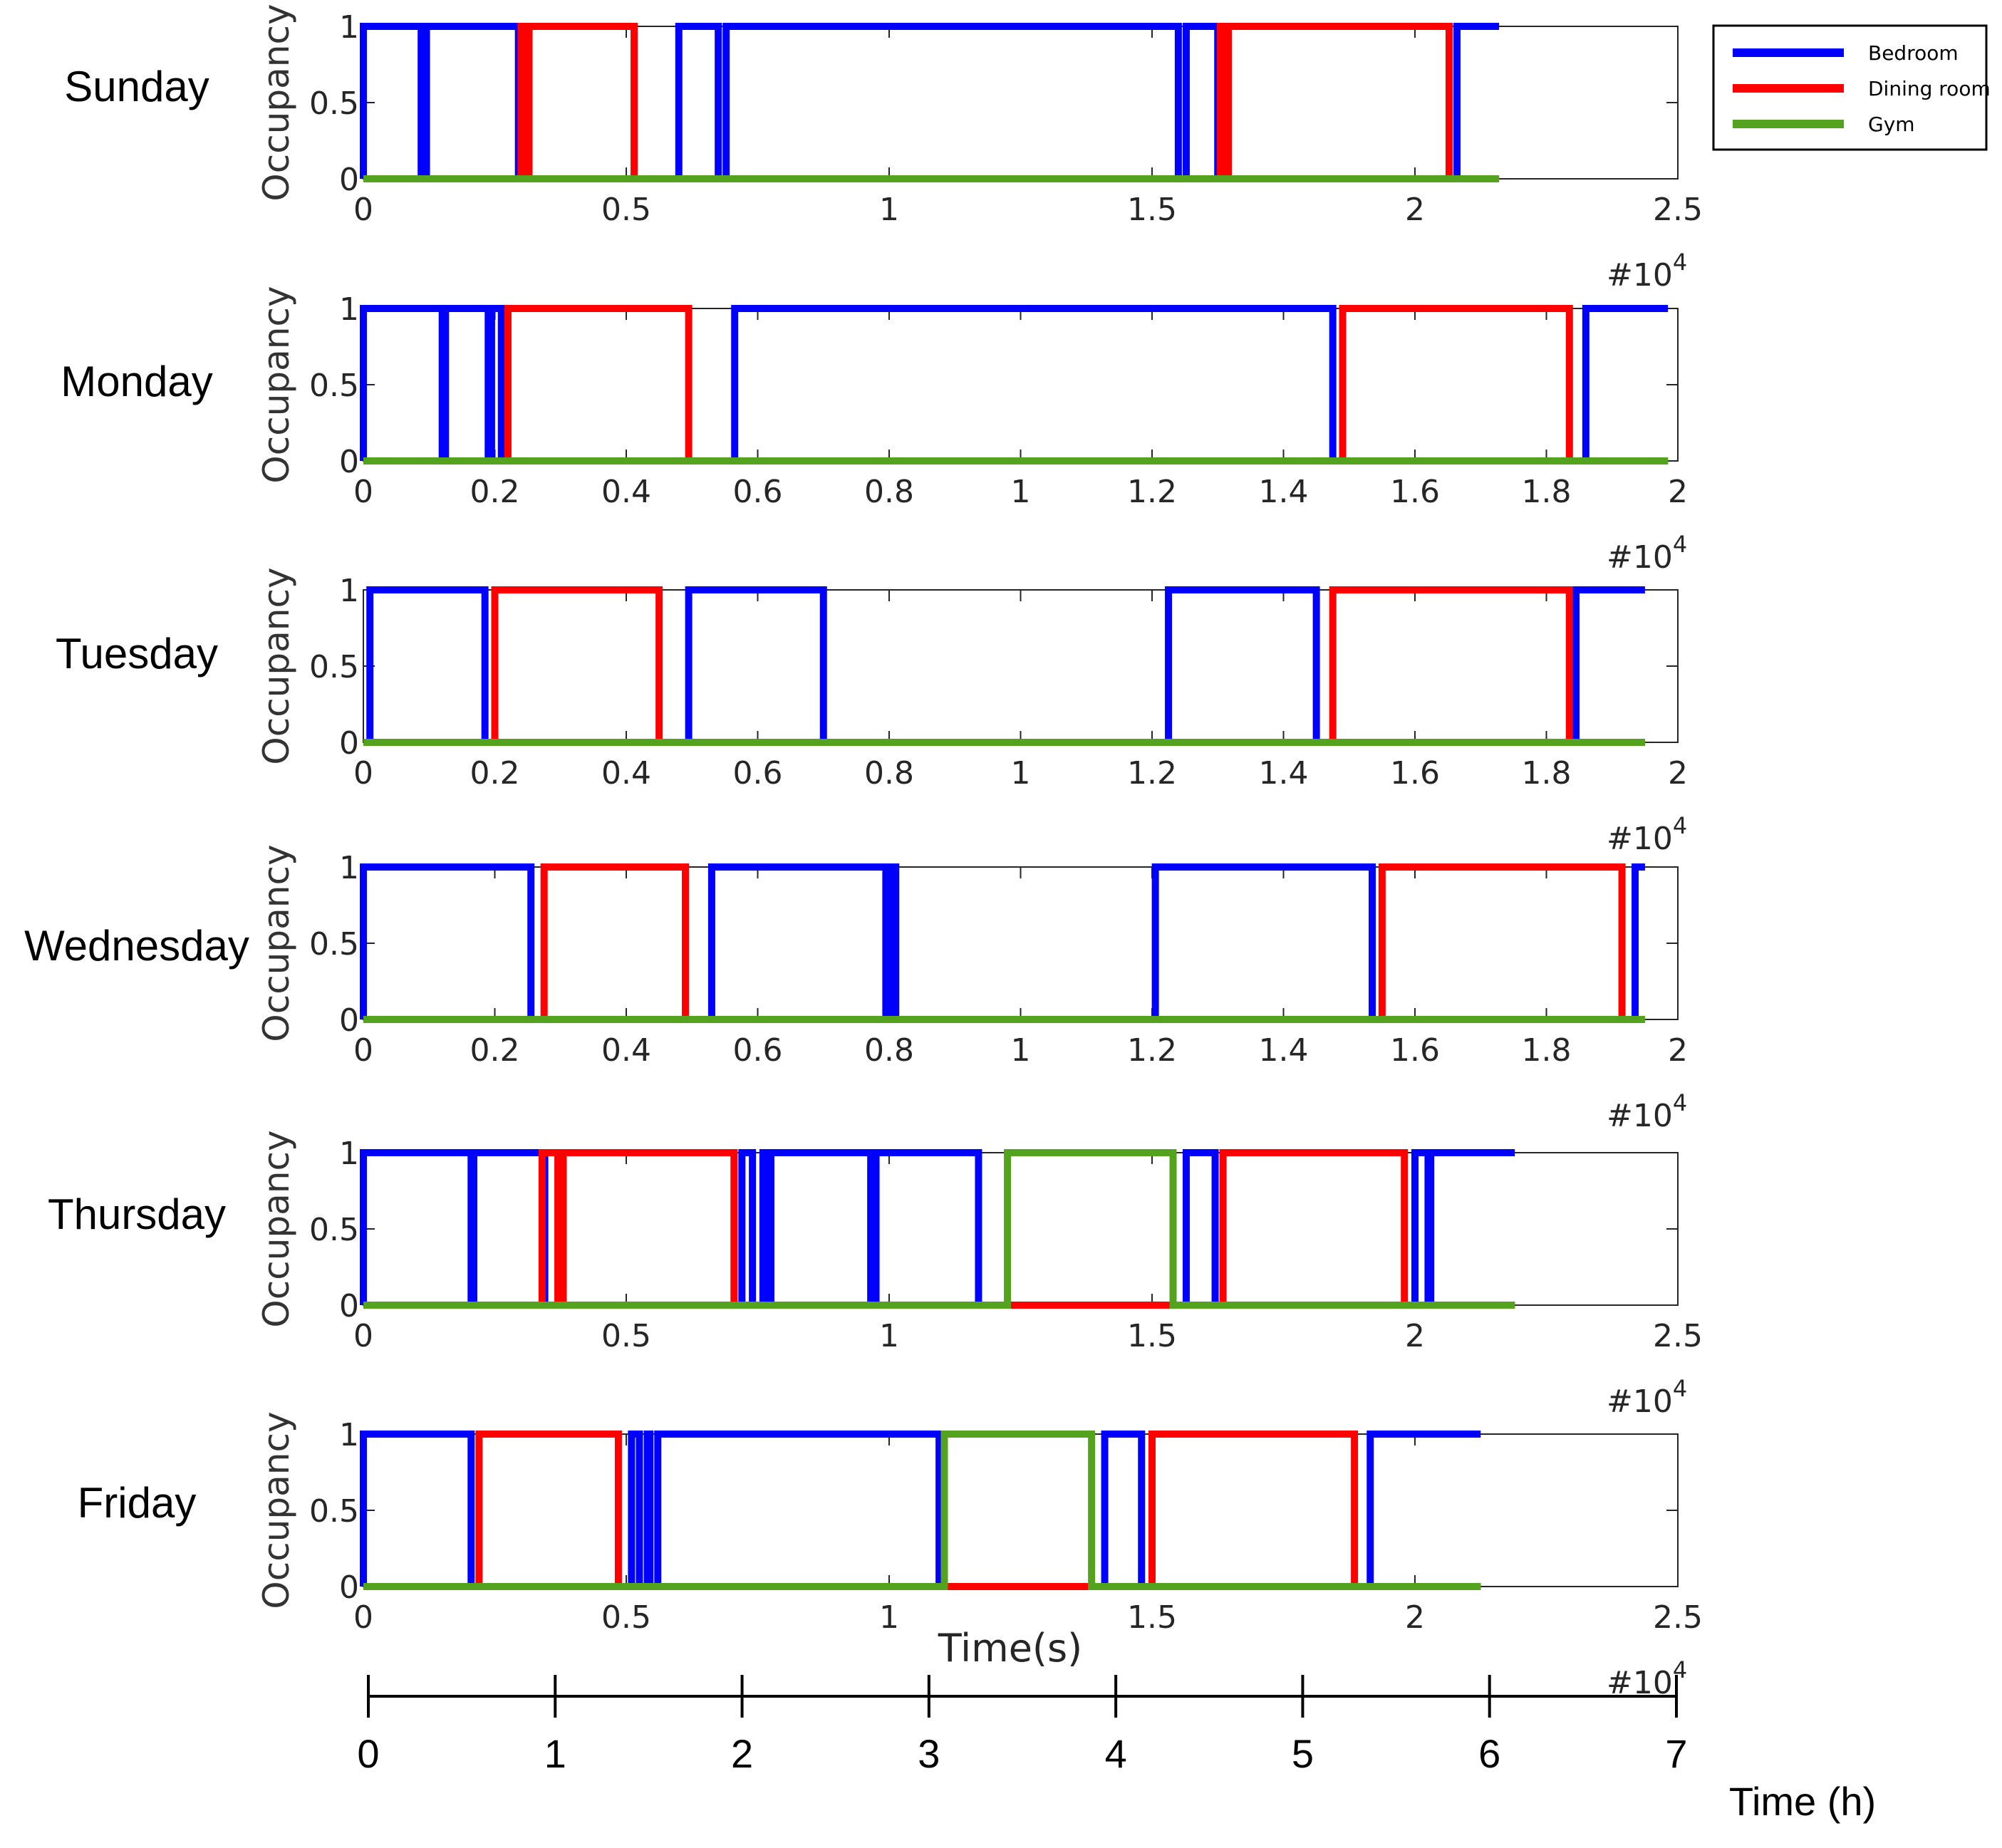  I want to click on day-label: Tuesday, so click(137, 654).